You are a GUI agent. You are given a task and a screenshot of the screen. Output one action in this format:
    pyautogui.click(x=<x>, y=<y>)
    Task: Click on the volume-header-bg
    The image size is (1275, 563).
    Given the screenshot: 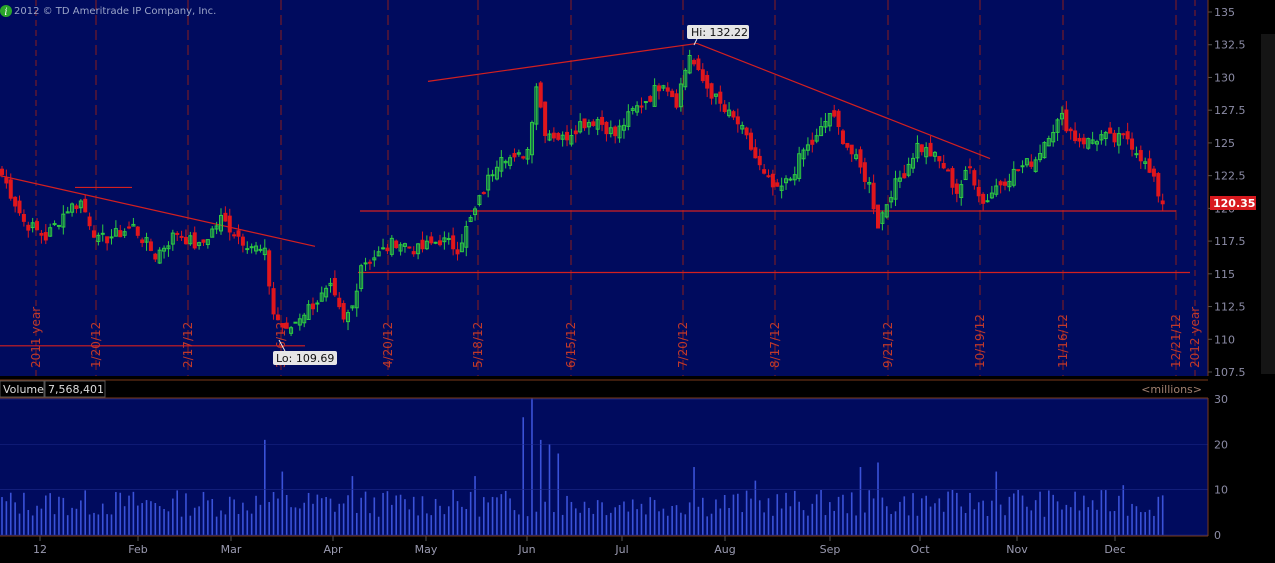 What is the action you would take?
    pyautogui.click(x=604, y=389)
    